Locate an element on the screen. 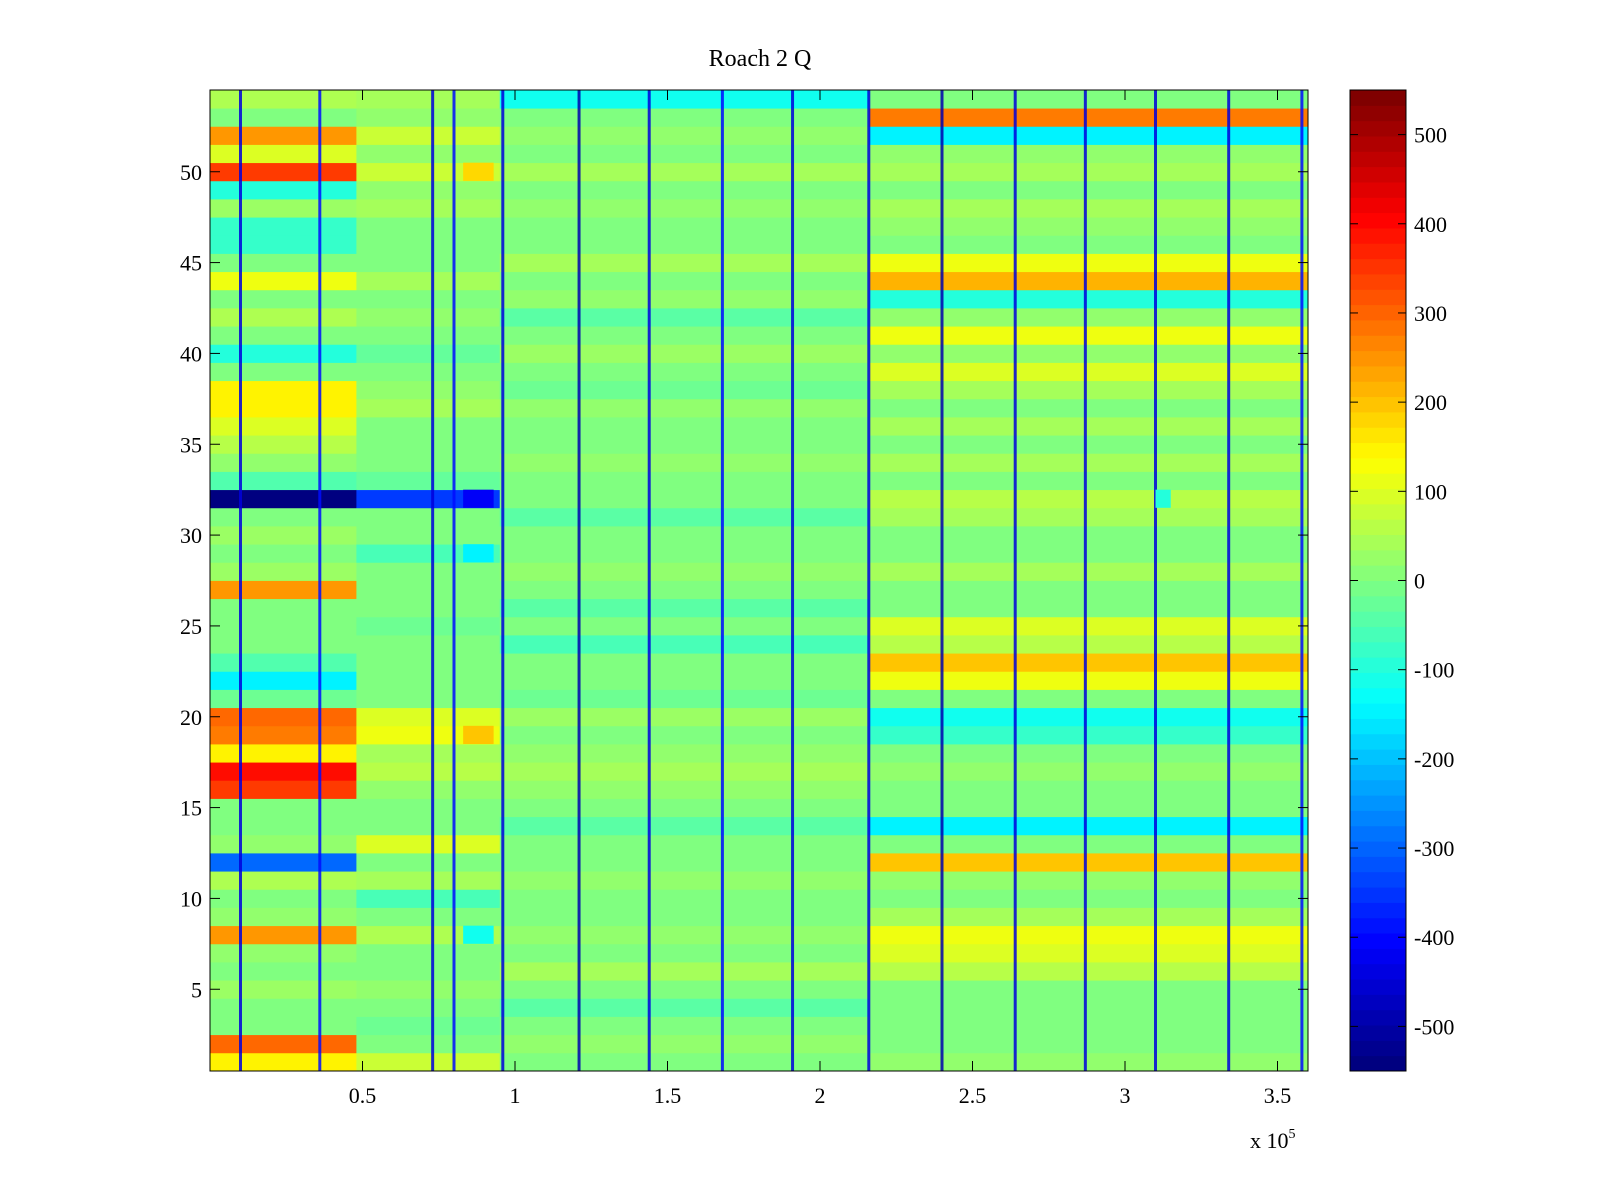 This screenshot has width=1600, height=1200. x-multiplier-exponent: 5 is located at coordinates (1292, 1134).